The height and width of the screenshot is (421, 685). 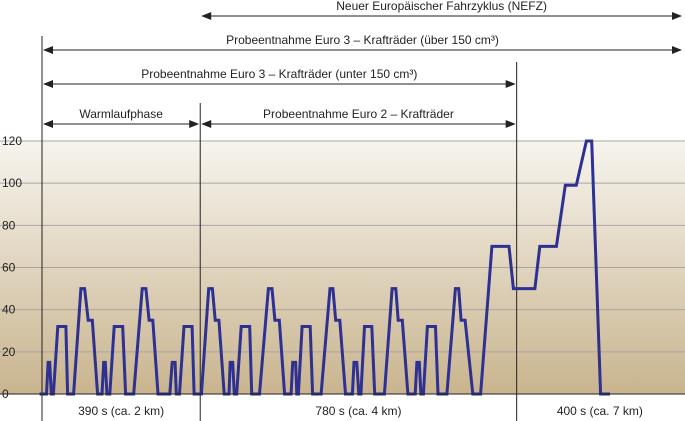 I want to click on segment-label: 400 s (ca. 7 km), so click(x=600, y=411).